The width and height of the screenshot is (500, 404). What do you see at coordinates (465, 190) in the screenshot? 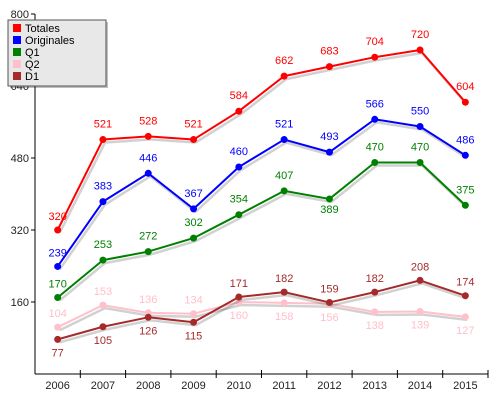
I see `data-label: 375` at bounding box center [465, 190].